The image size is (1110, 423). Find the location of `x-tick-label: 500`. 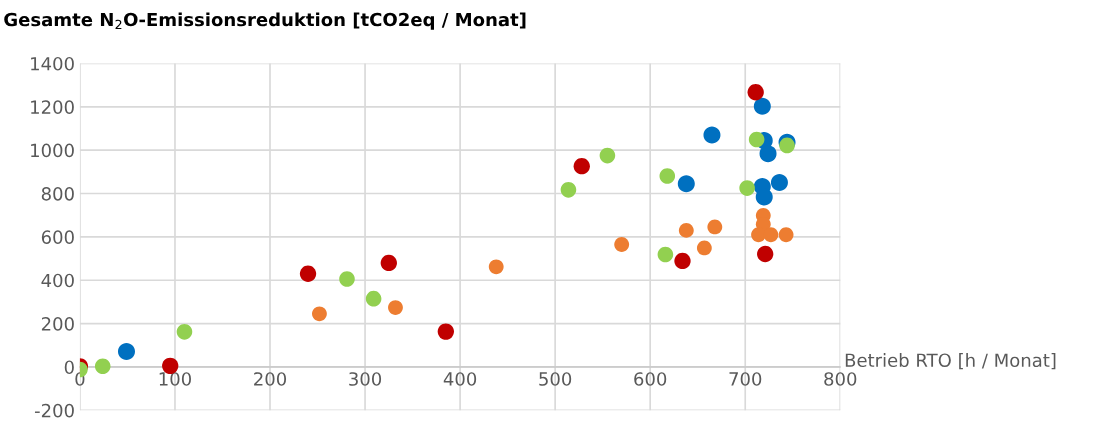

x-tick-label: 500 is located at coordinates (555, 379).